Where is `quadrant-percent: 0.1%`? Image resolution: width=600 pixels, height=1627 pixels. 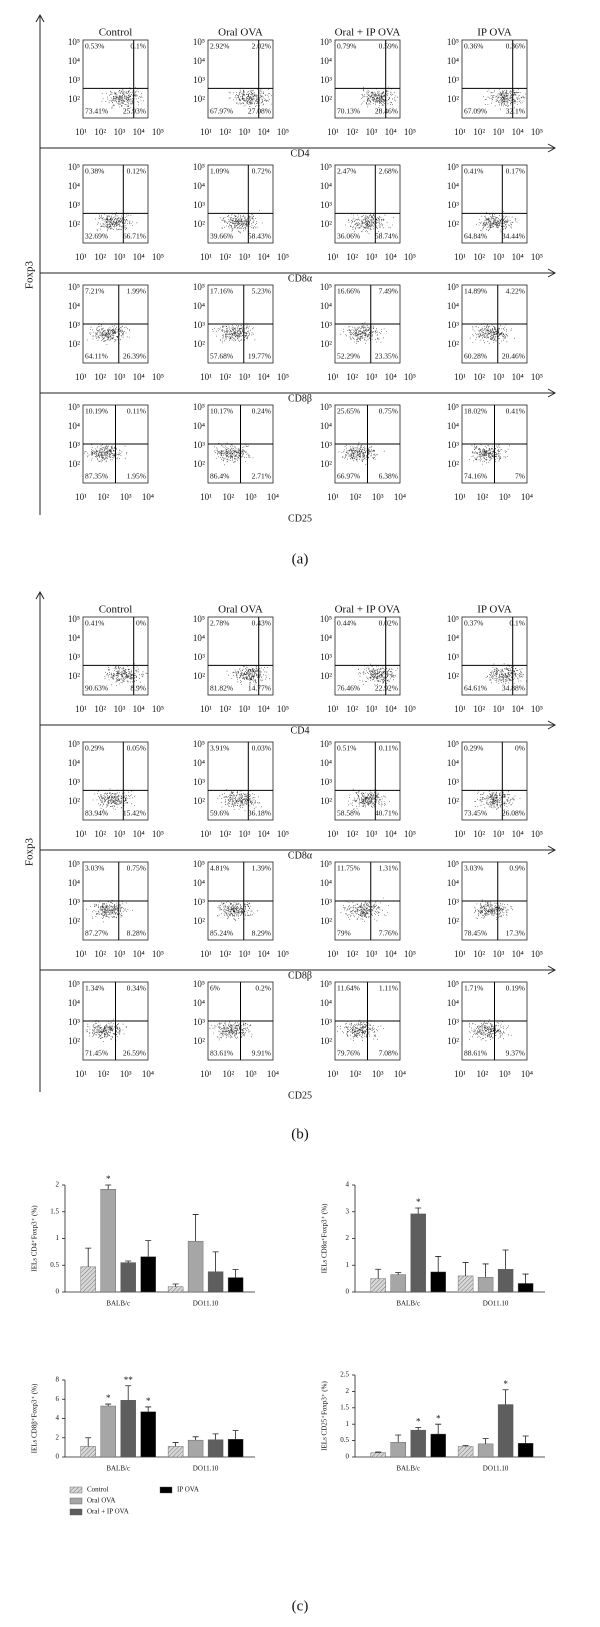
quadrant-percent: 0.1% is located at coordinates (138, 46).